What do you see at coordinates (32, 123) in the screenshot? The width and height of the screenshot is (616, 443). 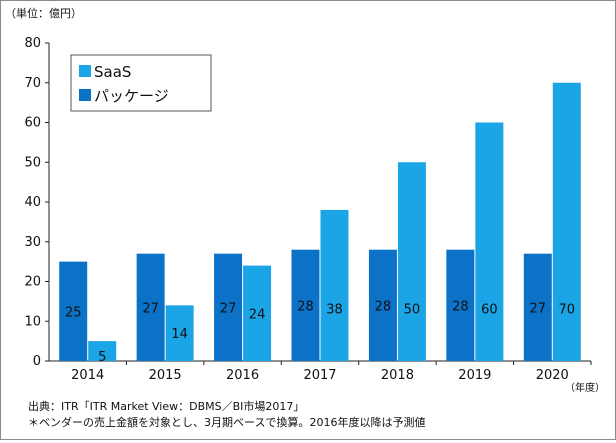 I see `y-tick-label: 60` at bounding box center [32, 123].